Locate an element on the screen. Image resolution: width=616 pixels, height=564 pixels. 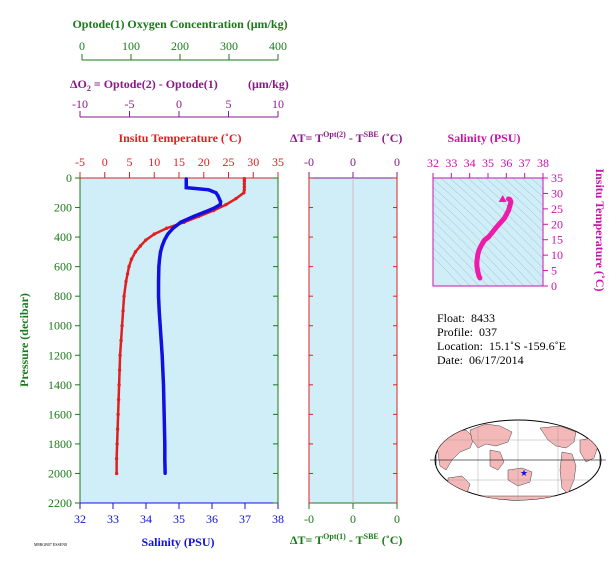
ts-temperature-tick-label: 5 is located at coordinates (554, 271).